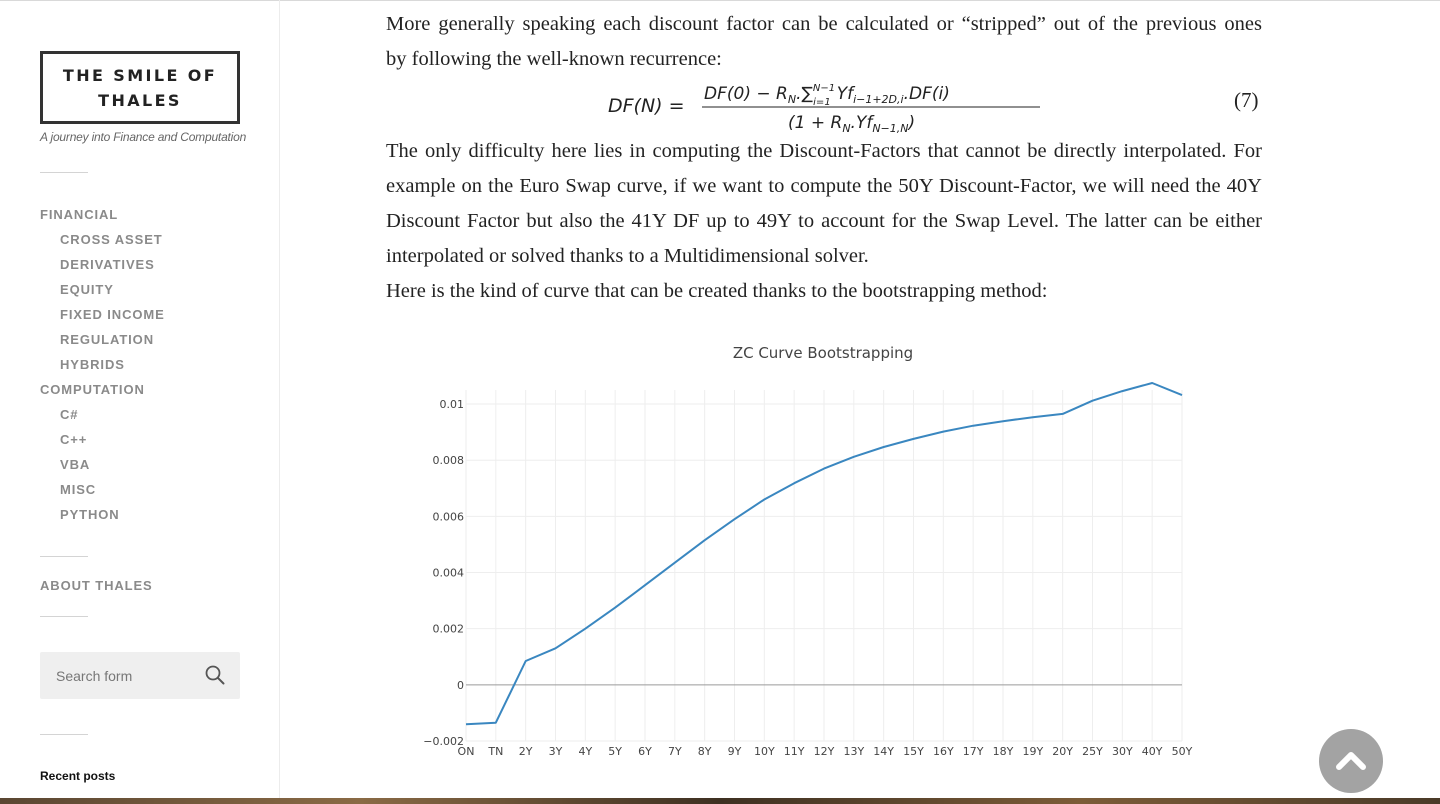 The height and width of the screenshot is (804, 1440). What do you see at coordinates (646, 106) in the screenshot?
I see `svg-text: DF(N) =` at bounding box center [646, 106].